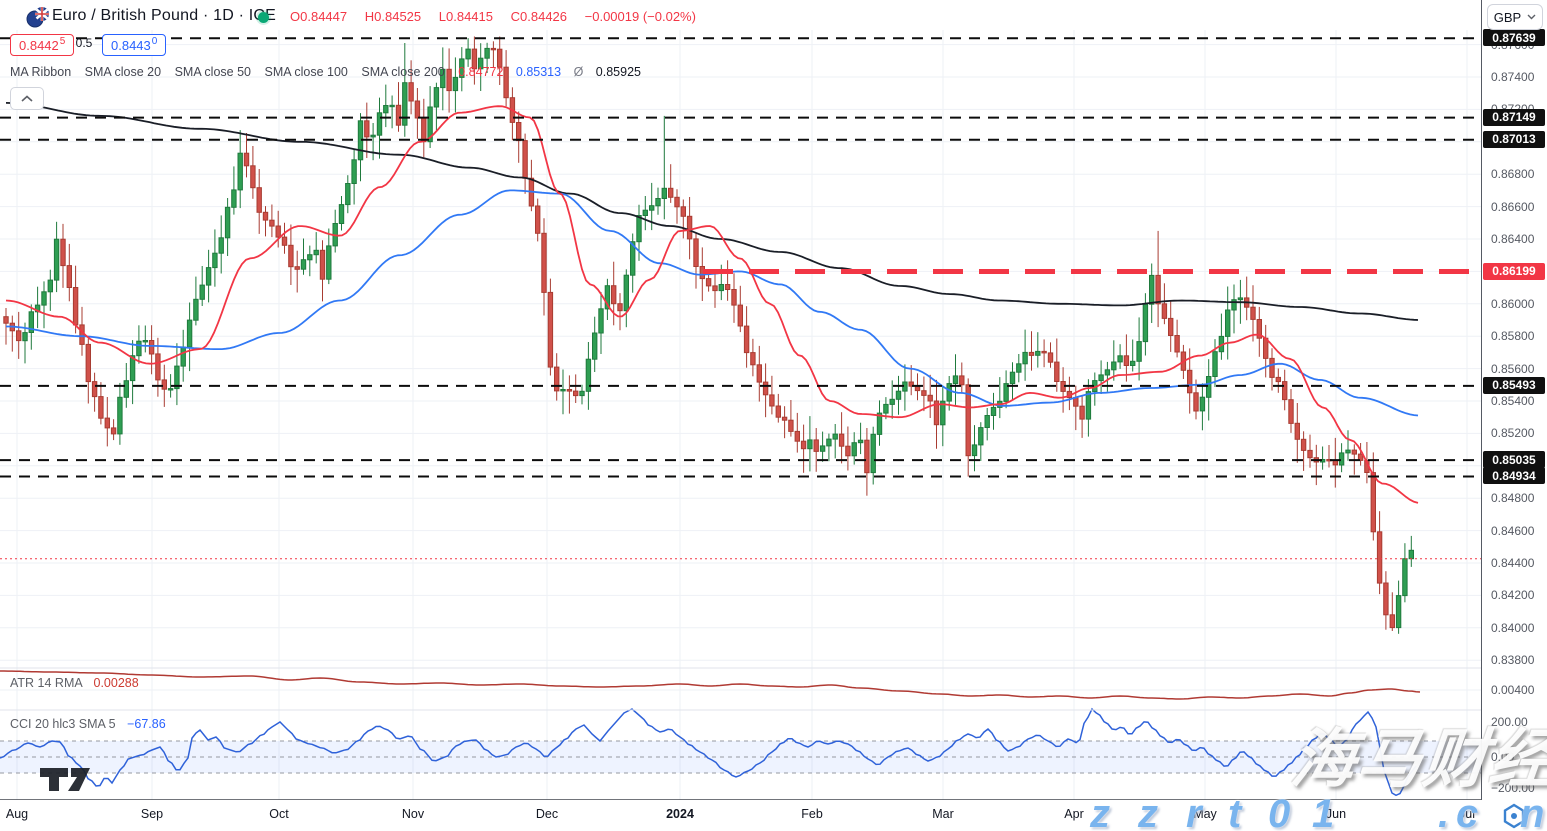 This screenshot has height=831, width=1547. I want to click on axis-settings-corner, so click(1514, 815).